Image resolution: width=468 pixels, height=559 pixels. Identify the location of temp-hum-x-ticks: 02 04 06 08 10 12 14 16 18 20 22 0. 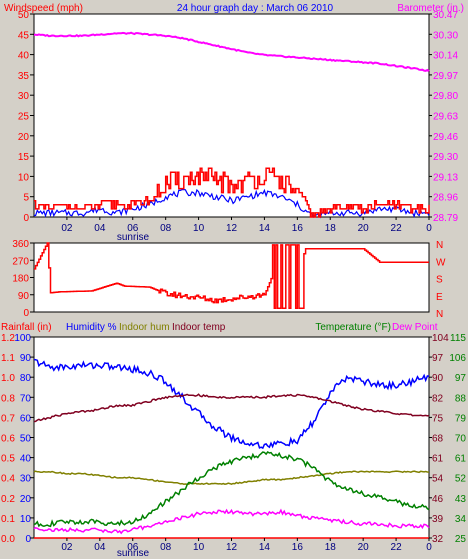
(246, 545).